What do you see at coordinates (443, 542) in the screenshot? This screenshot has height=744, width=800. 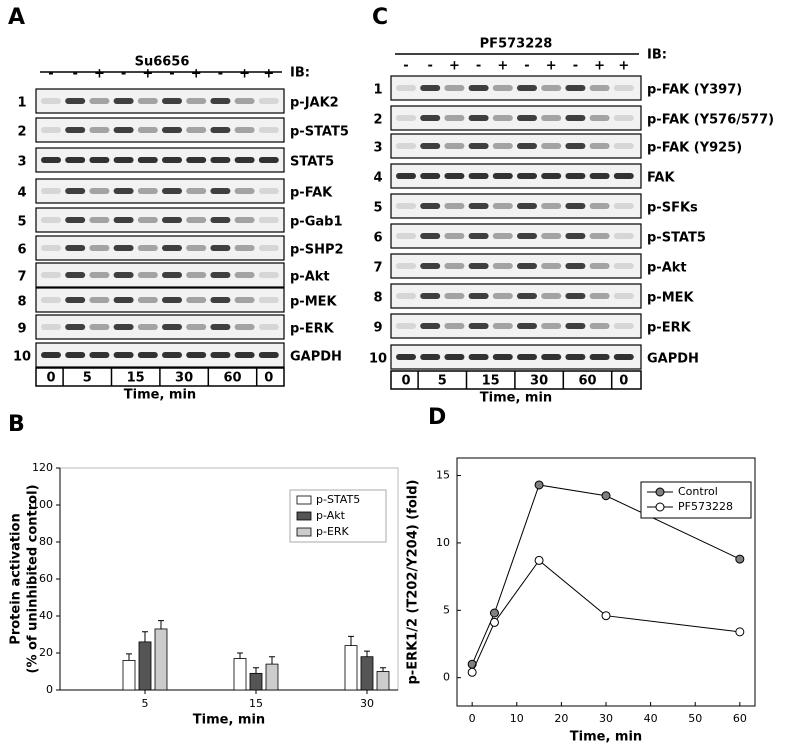 I see `y-tick-label: 10` at bounding box center [443, 542].